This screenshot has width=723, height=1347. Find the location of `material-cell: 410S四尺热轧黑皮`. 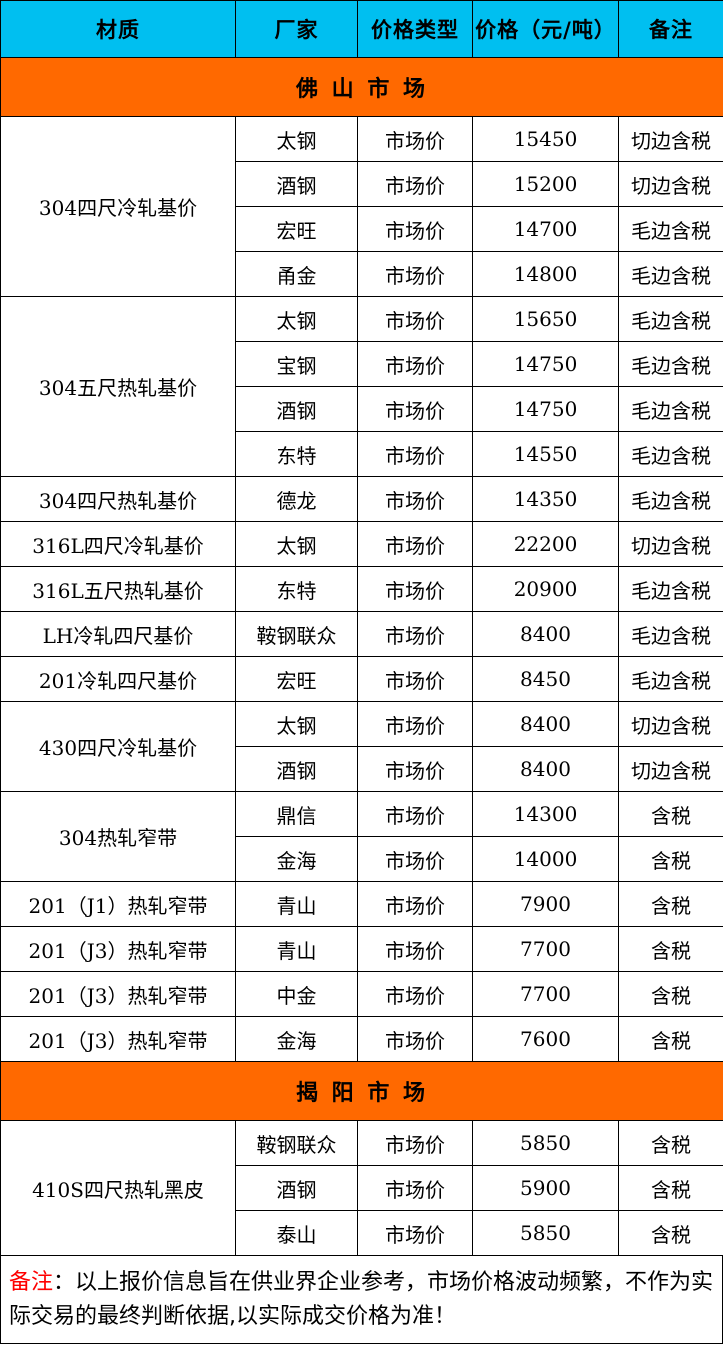

material-cell: 410S四尺热轧黑皮 is located at coordinates (118, 1188).